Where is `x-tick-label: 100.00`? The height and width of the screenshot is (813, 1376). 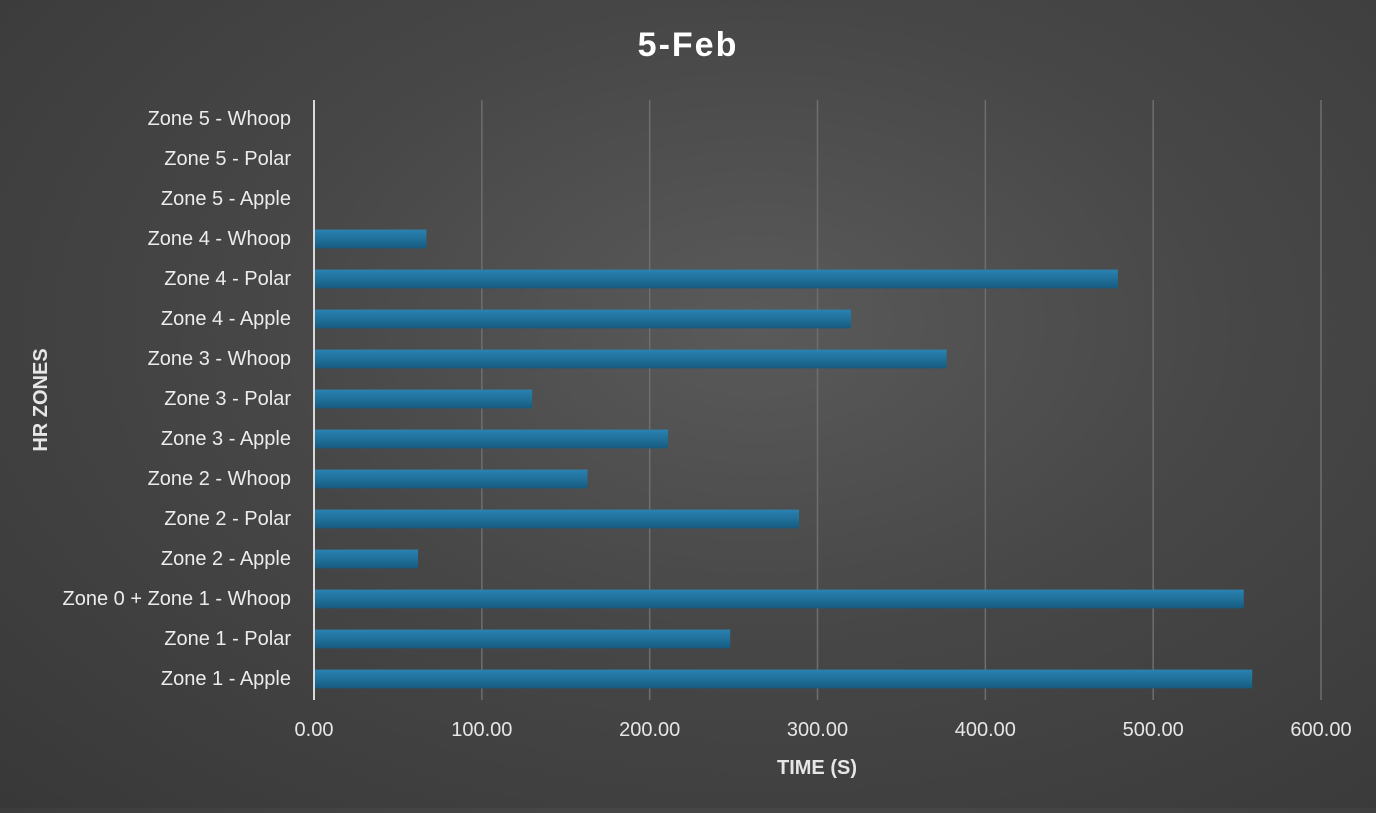 x-tick-label: 100.00 is located at coordinates (481, 730).